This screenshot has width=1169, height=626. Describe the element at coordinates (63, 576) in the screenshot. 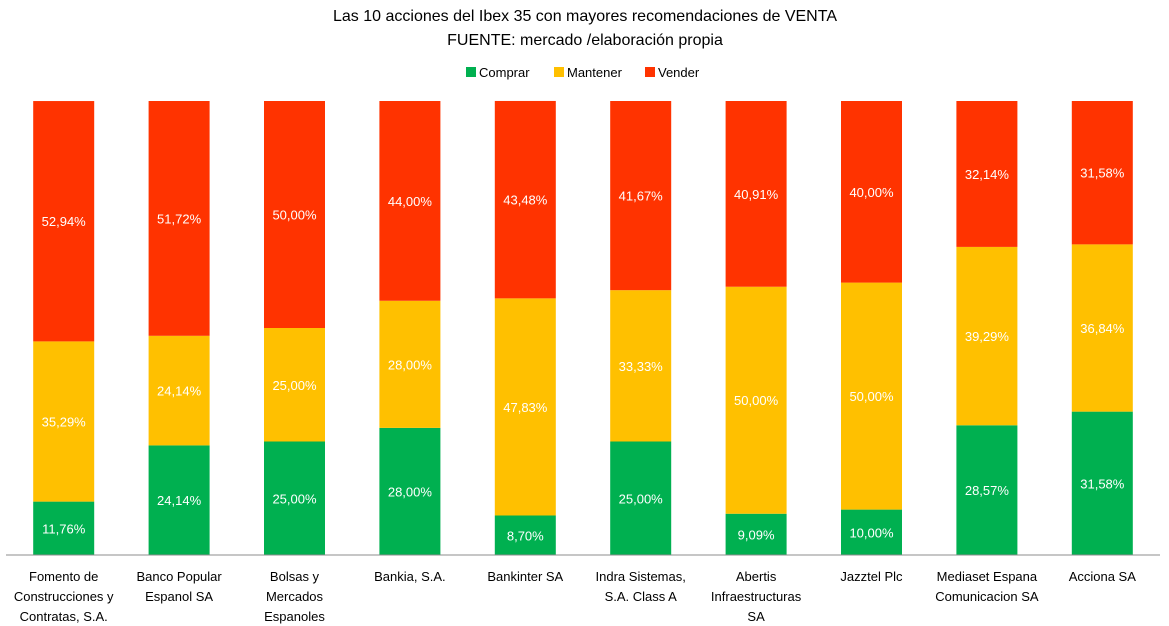

I see `x-tick-label-1-line-1: Fomento de` at that location.